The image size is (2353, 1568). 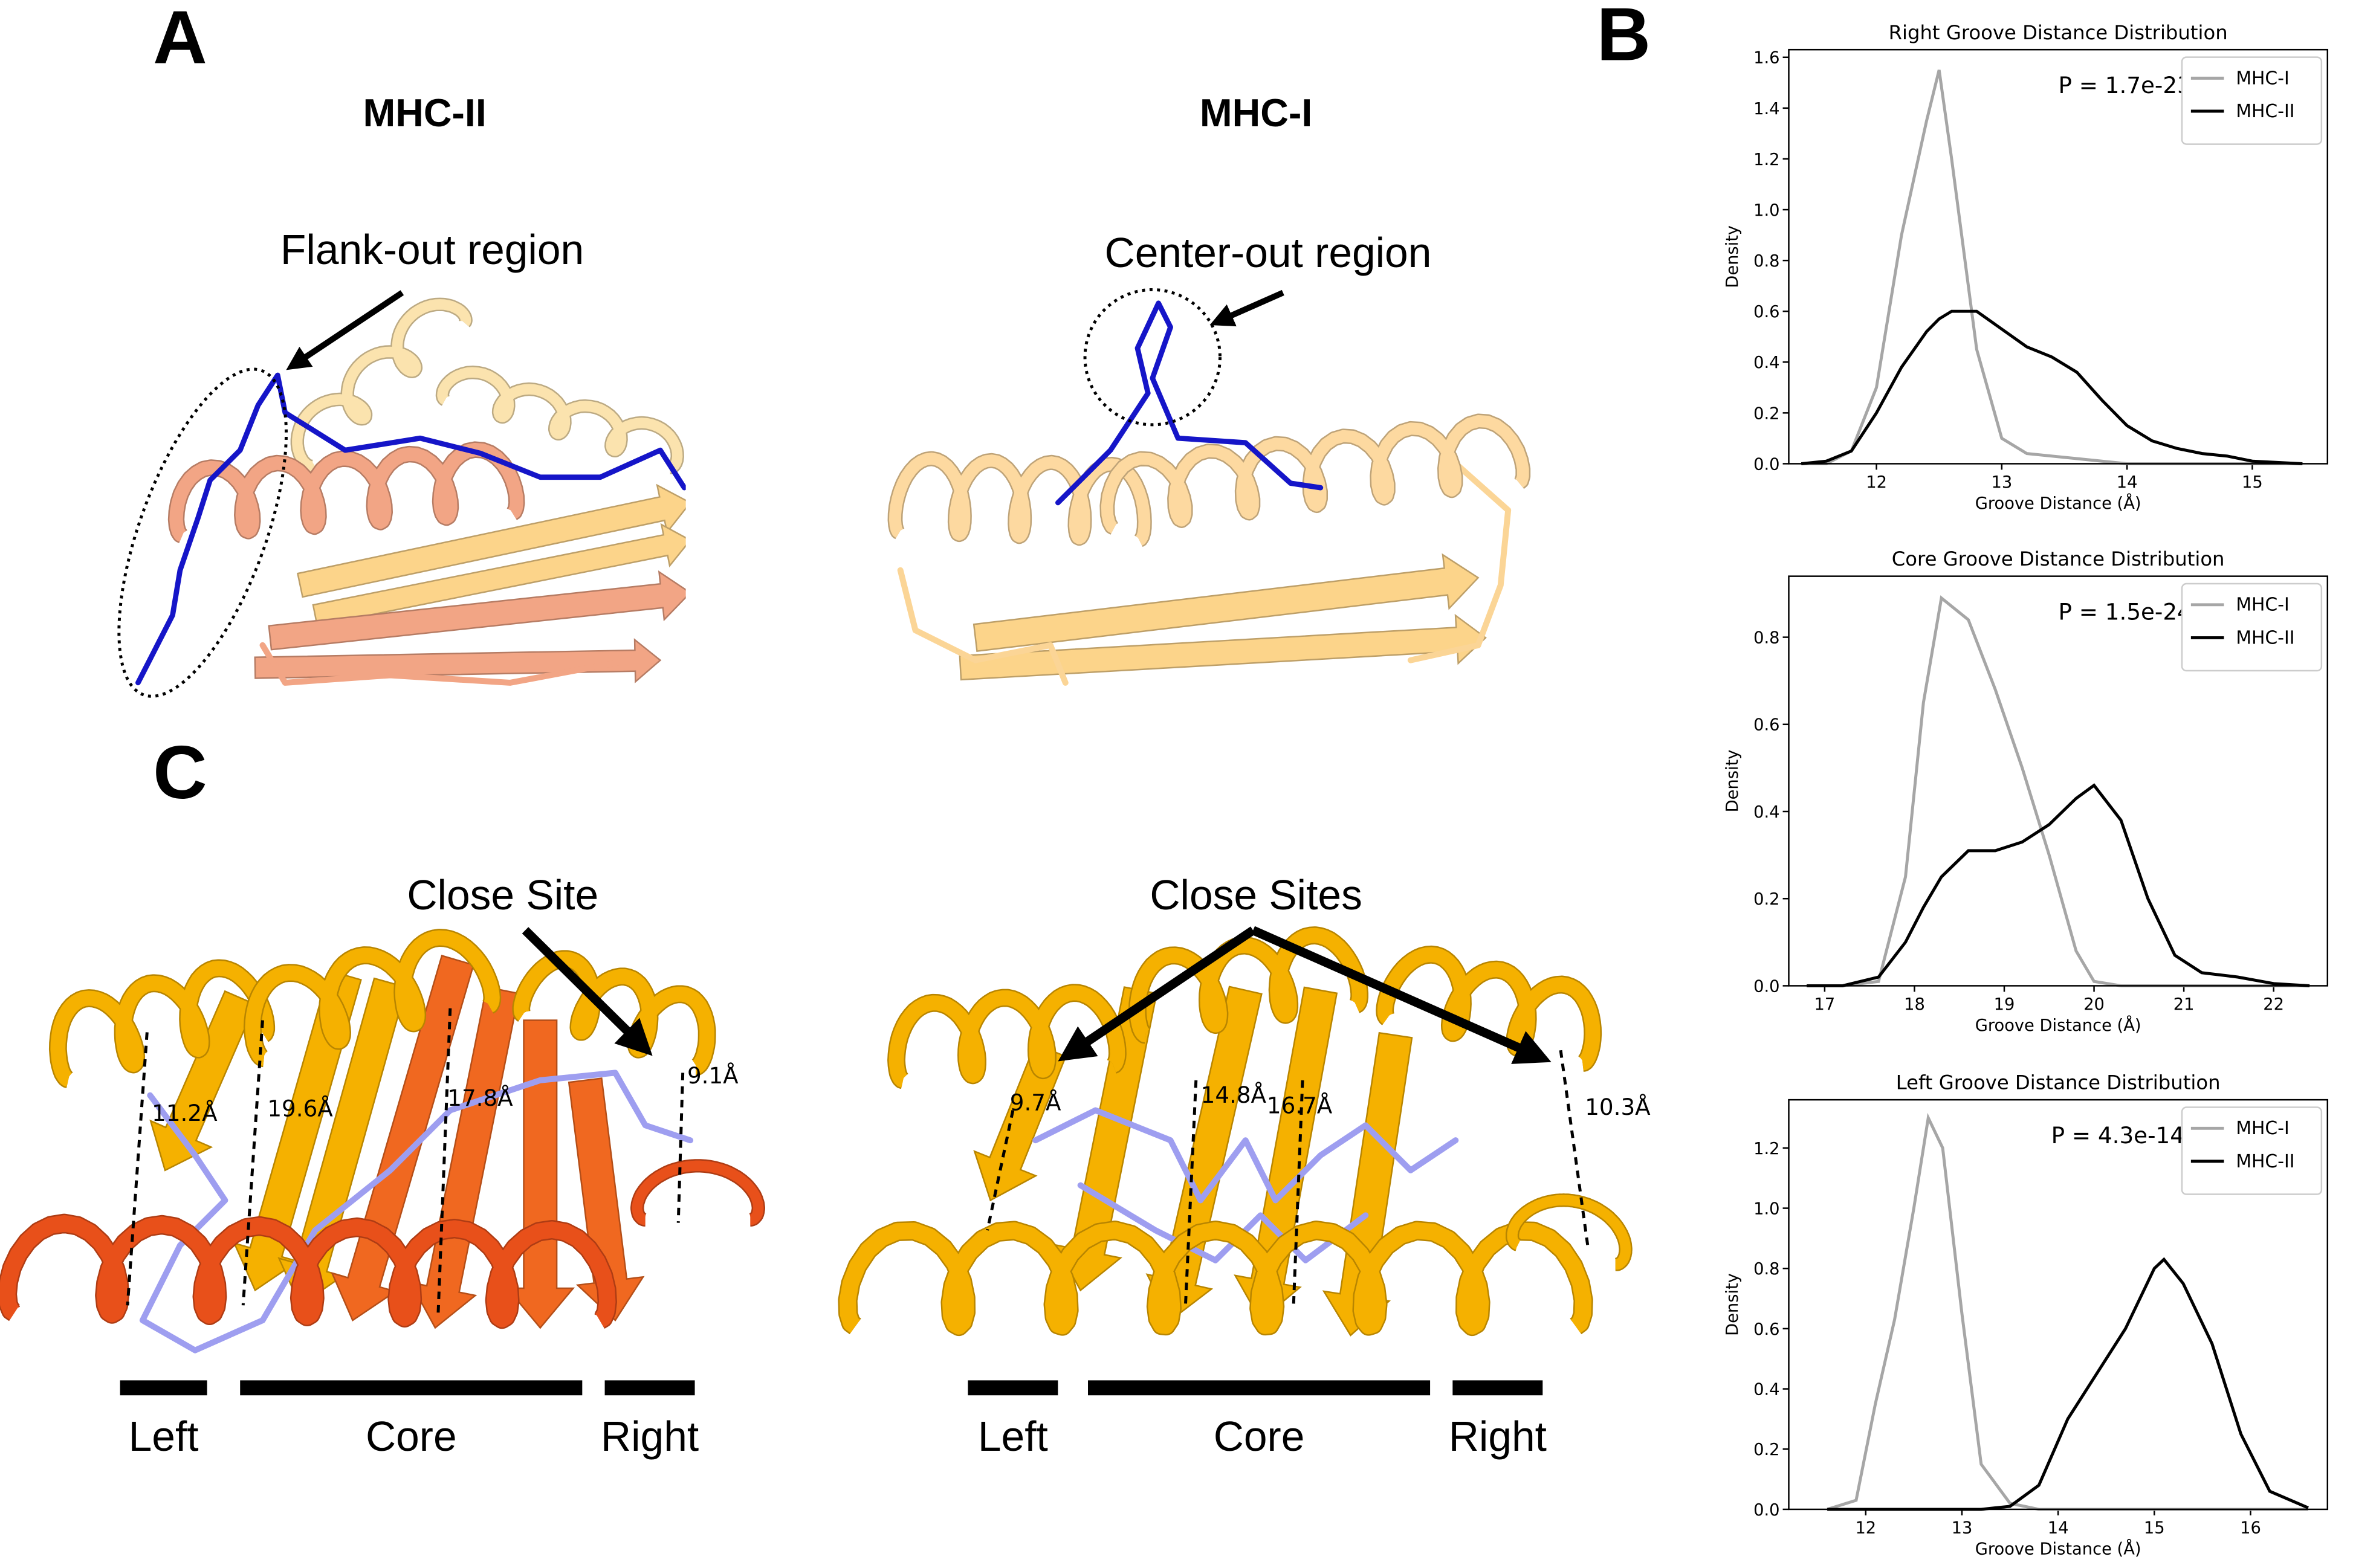 I want to click on p-value: P = 1.5e-24, so click(x=2124, y=612).